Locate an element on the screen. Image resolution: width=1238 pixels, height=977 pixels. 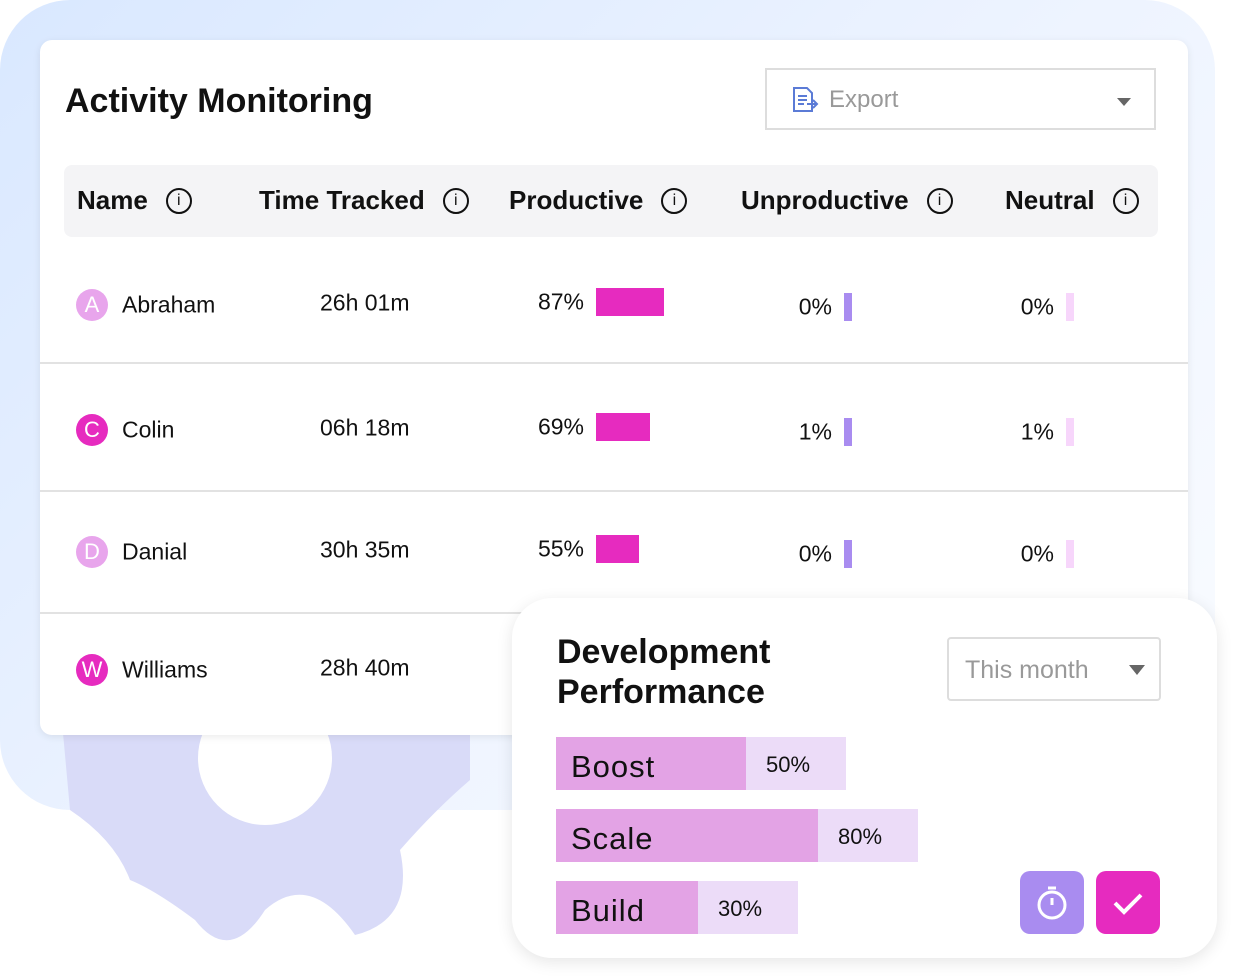
column-label: Time Tracked is located at coordinates (342, 200).